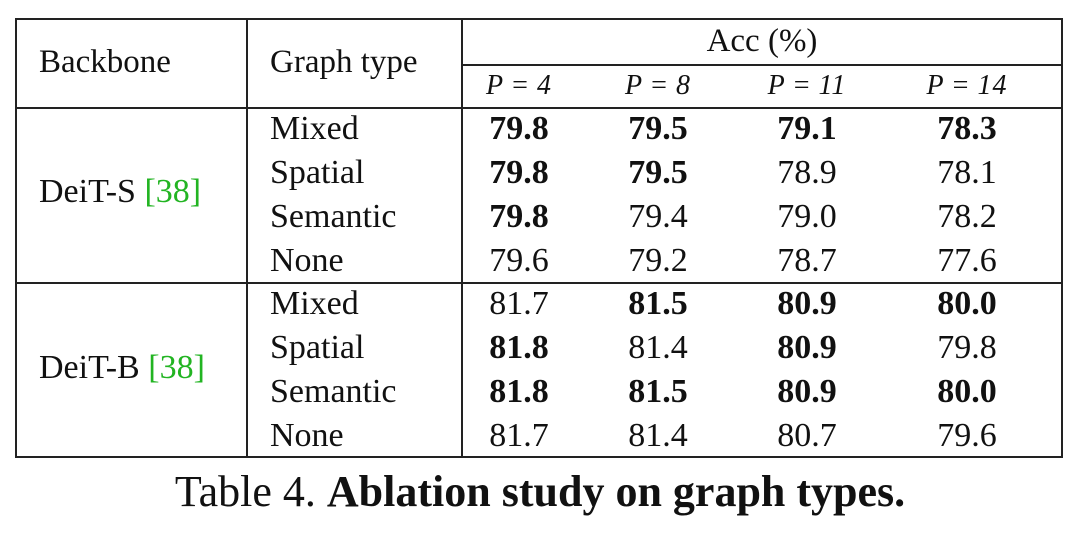  What do you see at coordinates (539, 108) in the screenshot?
I see `header-divider` at bounding box center [539, 108].